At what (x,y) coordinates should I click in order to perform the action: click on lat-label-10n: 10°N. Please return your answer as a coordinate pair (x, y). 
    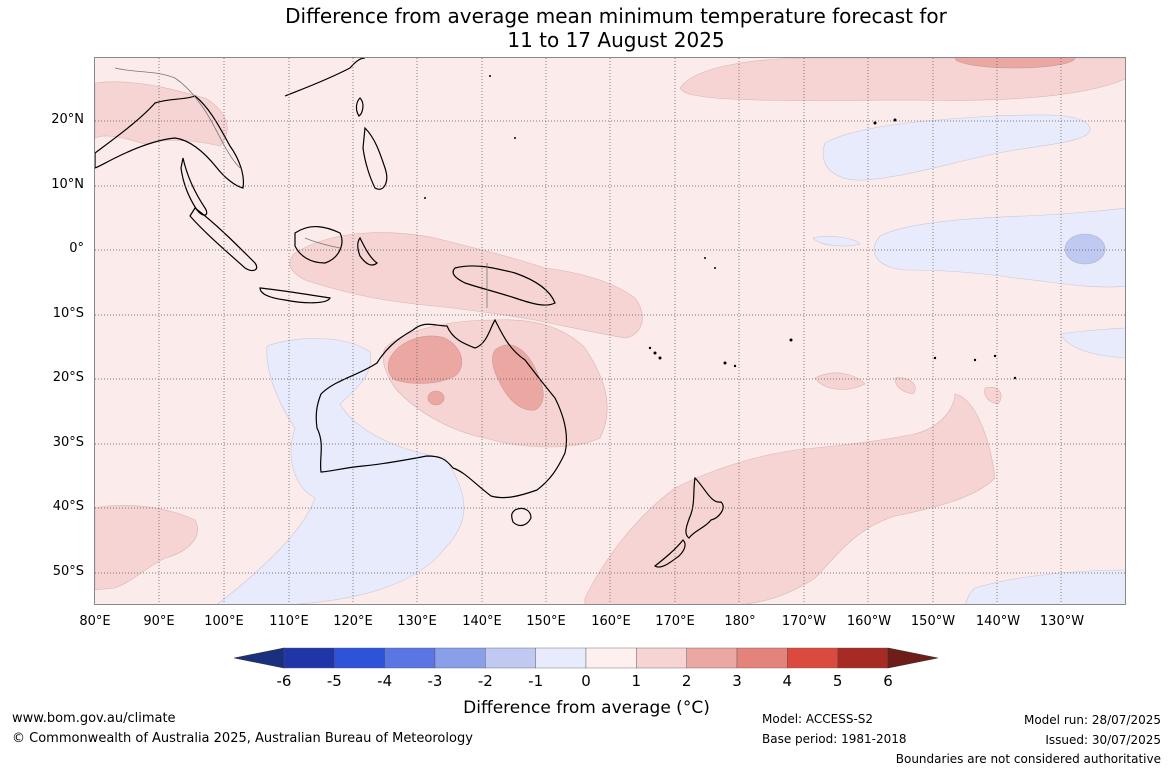
    Looking at the image, I should click on (67, 184).